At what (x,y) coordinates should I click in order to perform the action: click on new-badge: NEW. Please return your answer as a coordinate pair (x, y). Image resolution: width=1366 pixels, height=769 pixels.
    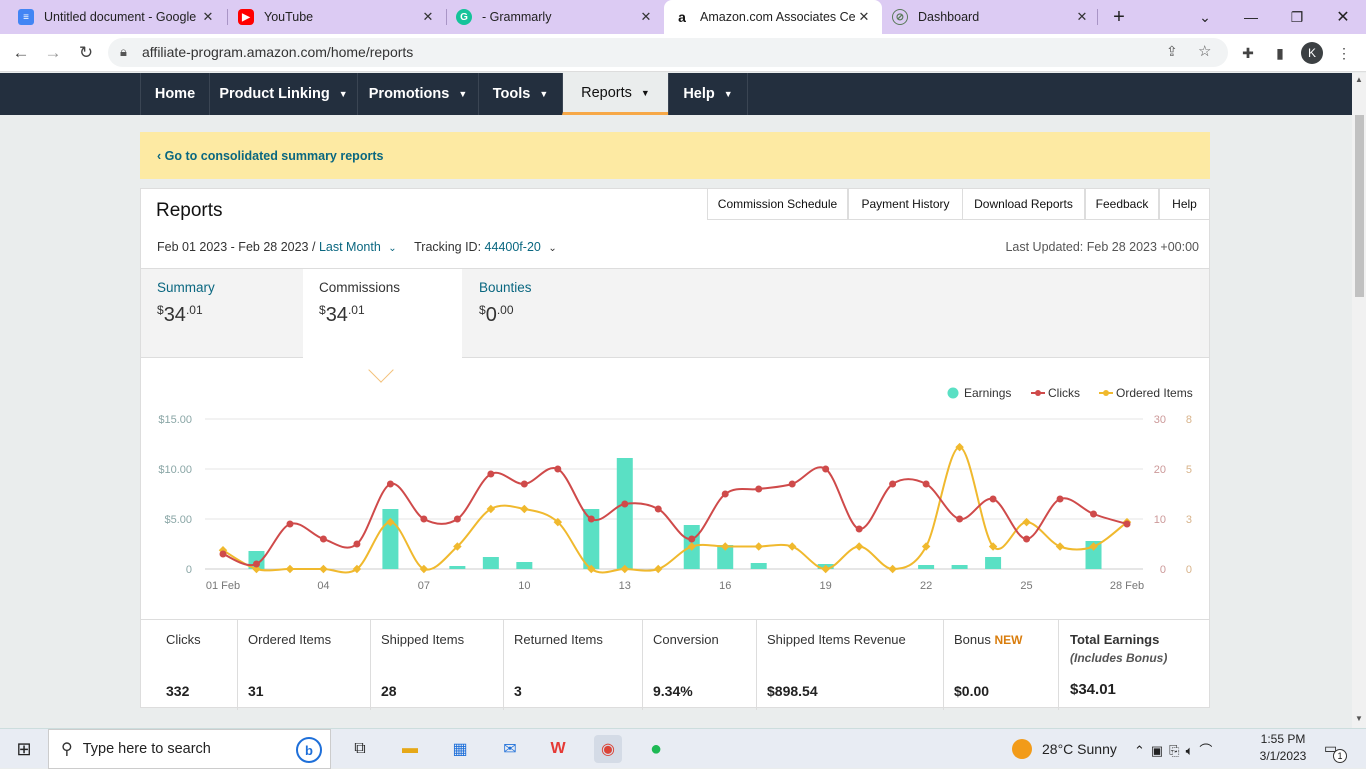
    Looking at the image, I should click on (1008, 640).